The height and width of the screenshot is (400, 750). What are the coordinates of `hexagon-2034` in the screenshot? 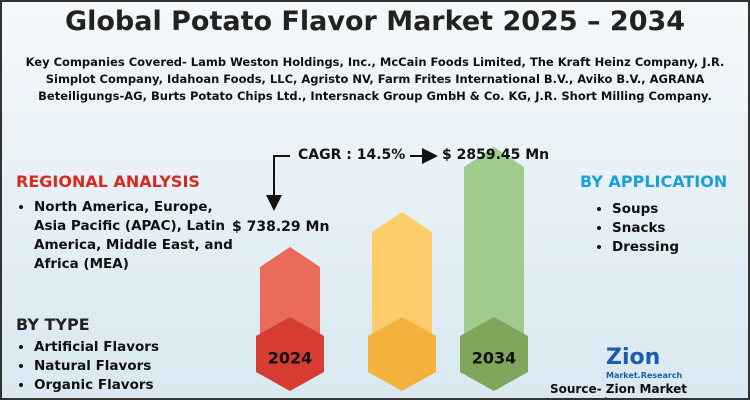 It's located at (494, 354).